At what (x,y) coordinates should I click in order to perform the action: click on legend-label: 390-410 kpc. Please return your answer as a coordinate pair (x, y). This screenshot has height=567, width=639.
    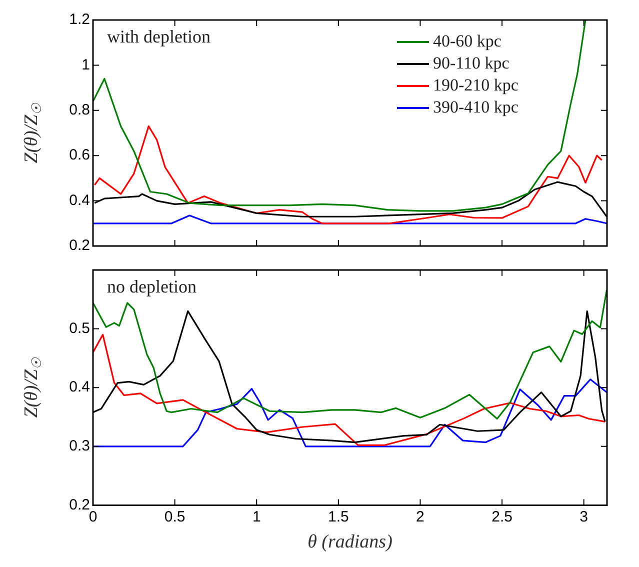
    Looking at the image, I should click on (476, 106).